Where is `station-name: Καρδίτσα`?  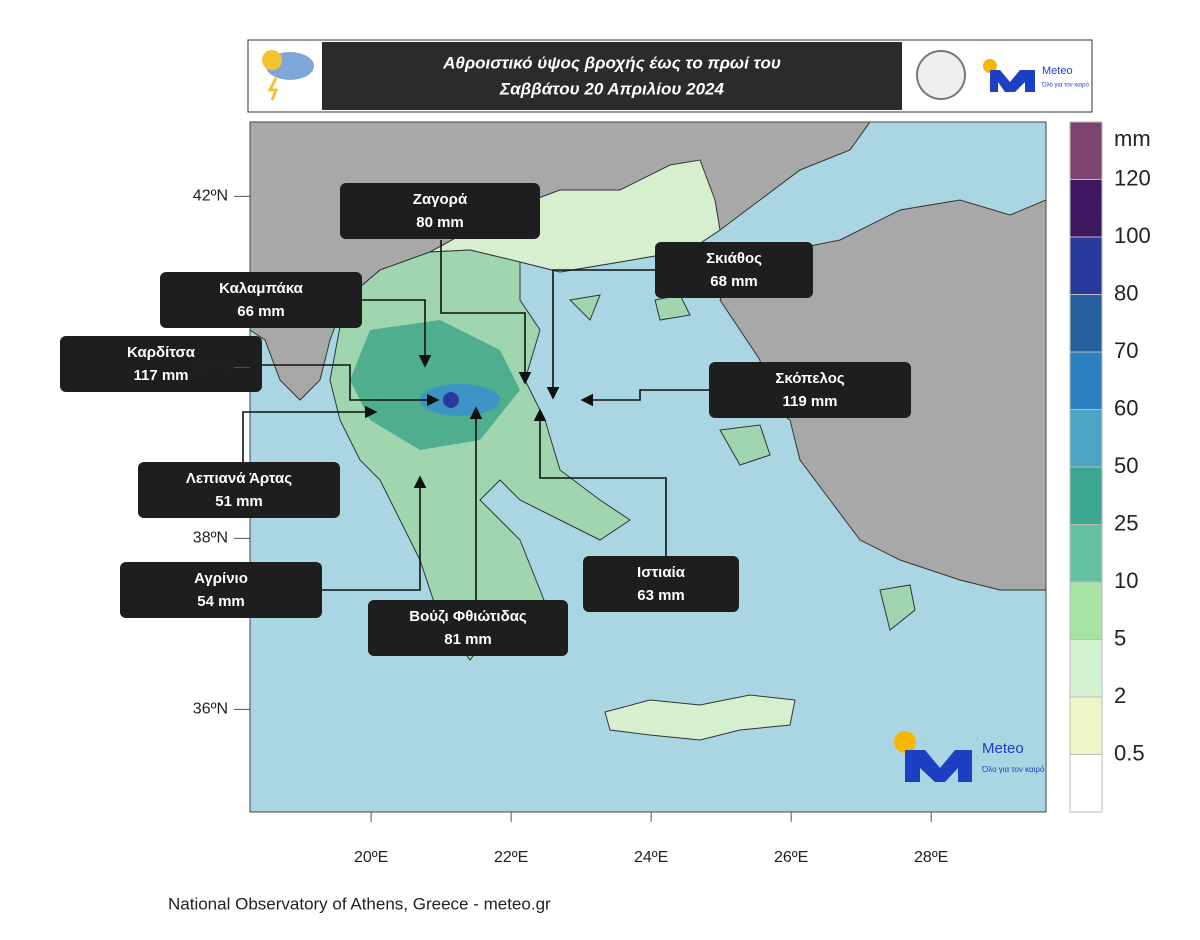
station-name: Καρδίτσα is located at coordinates (161, 352).